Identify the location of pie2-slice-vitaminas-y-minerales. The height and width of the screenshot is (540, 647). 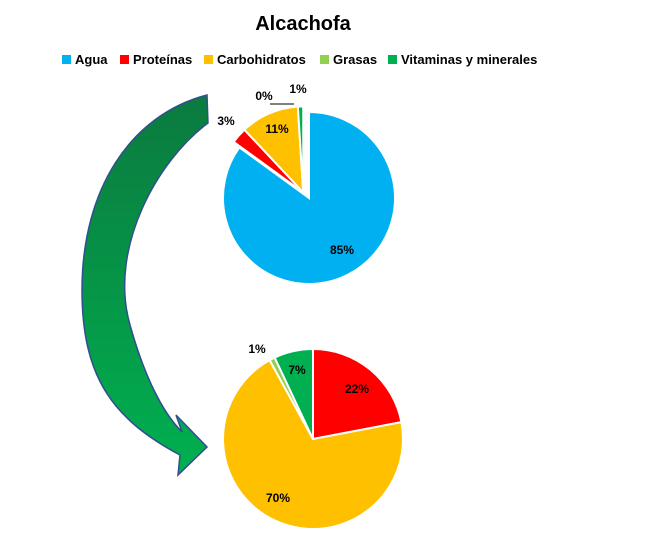
(293, 393).